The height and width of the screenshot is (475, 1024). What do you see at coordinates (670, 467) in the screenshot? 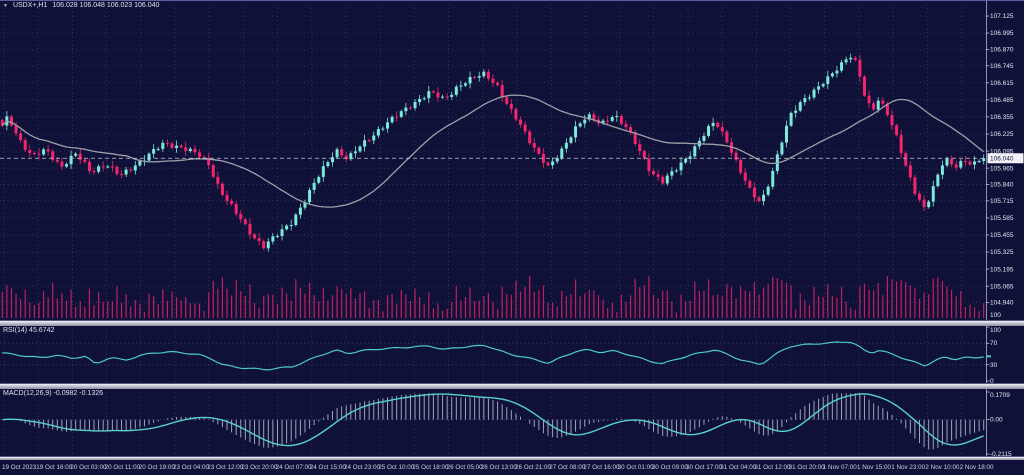
I see `time-axis-label: 30 Oct 09:00` at bounding box center [670, 467].